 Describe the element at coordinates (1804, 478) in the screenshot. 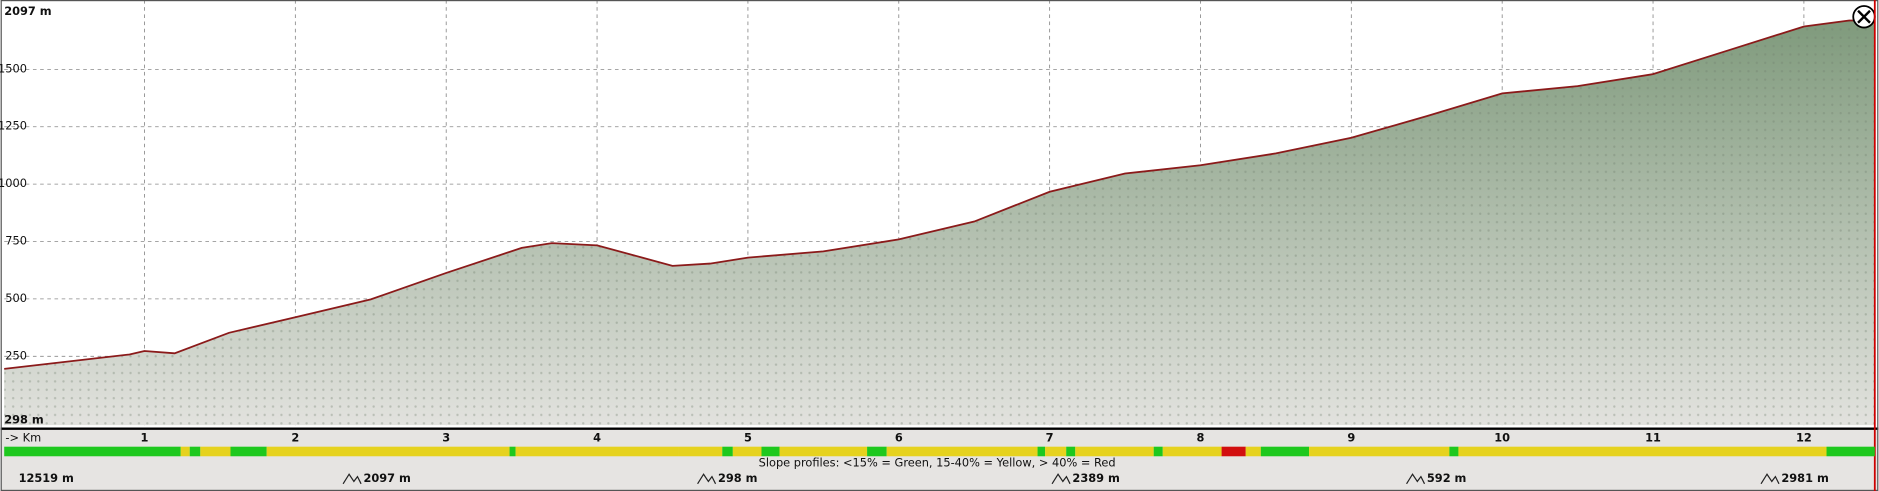

I see `stat-value: 2981 m` at that location.